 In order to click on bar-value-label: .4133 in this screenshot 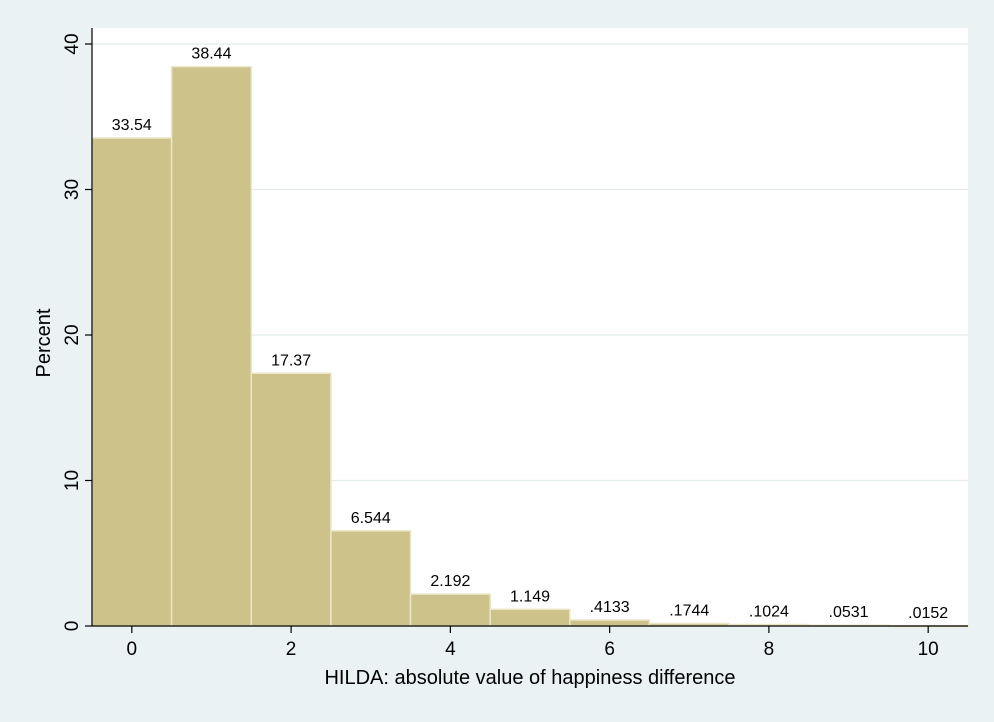, I will do `click(610, 607)`.